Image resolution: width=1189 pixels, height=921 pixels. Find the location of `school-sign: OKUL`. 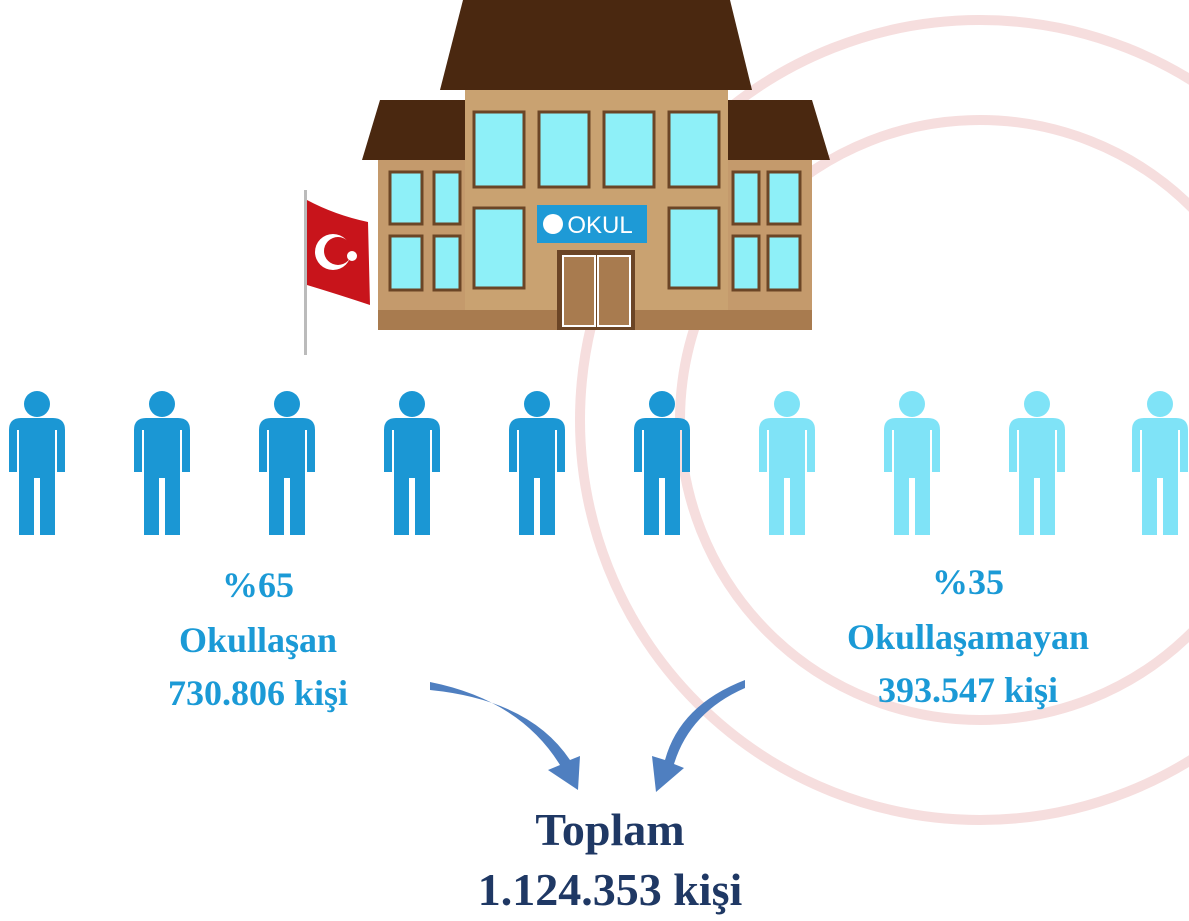

school-sign: OKUL is located at coordinates (599, 225).